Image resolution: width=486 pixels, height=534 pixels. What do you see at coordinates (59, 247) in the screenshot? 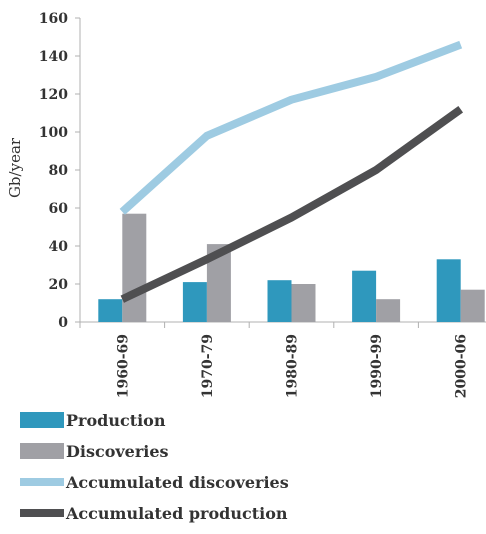
I see `y-tick-label: 40` at bounding box center [59, 247].